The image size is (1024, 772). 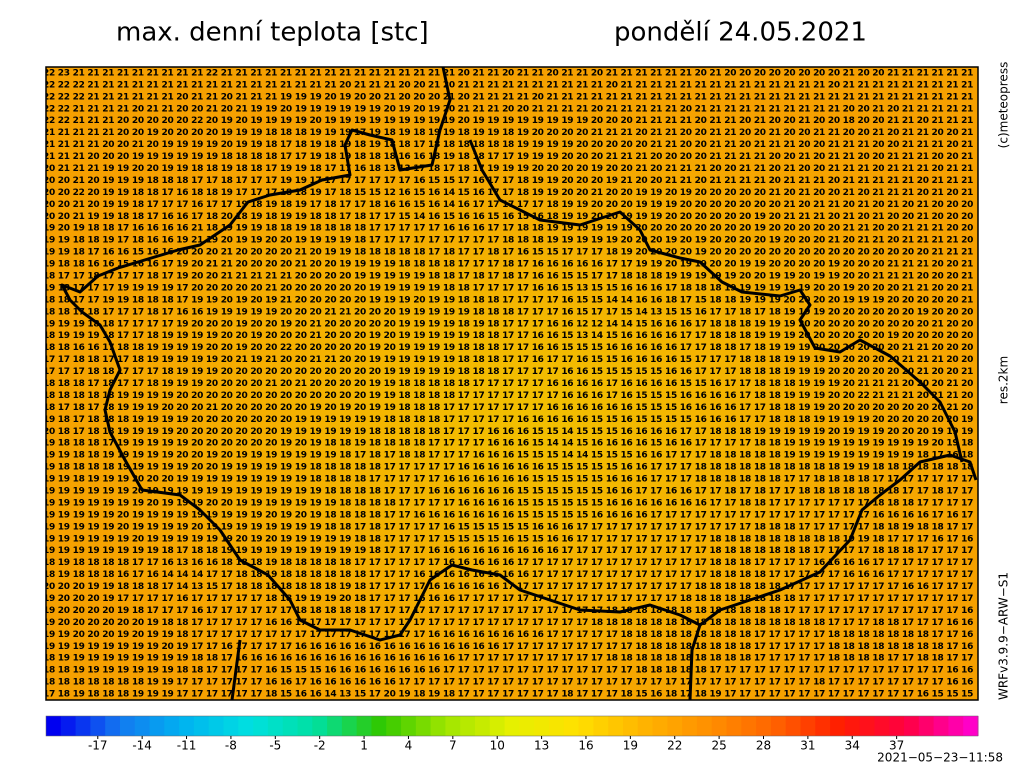 I want to click on colorbar-label: 28, so click(x=763, y=746).